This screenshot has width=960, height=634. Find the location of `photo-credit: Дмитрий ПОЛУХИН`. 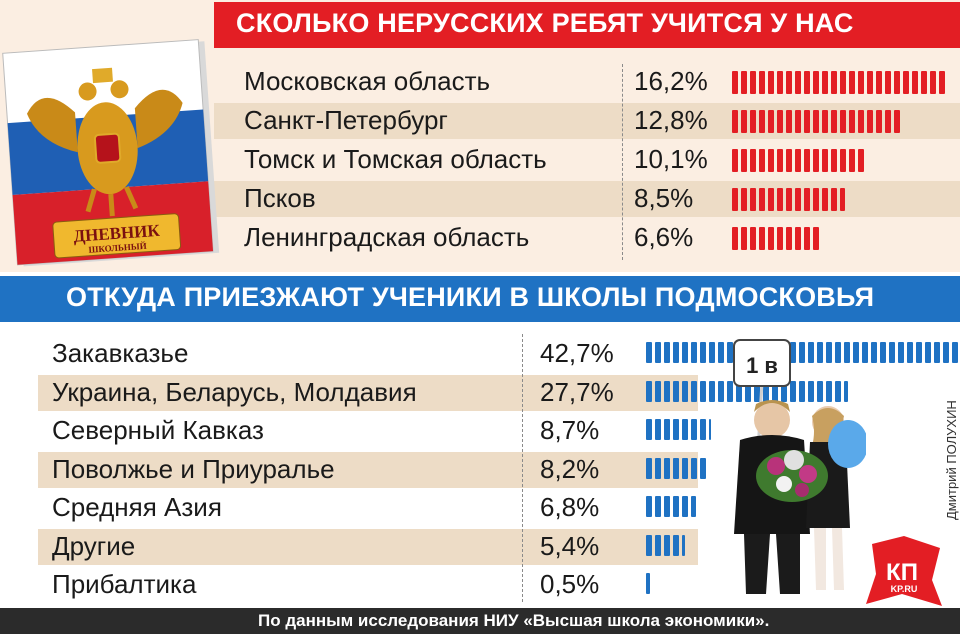

photo-credit: Дмитрий ПОЛУХИН is located at coordinates (951, 460).